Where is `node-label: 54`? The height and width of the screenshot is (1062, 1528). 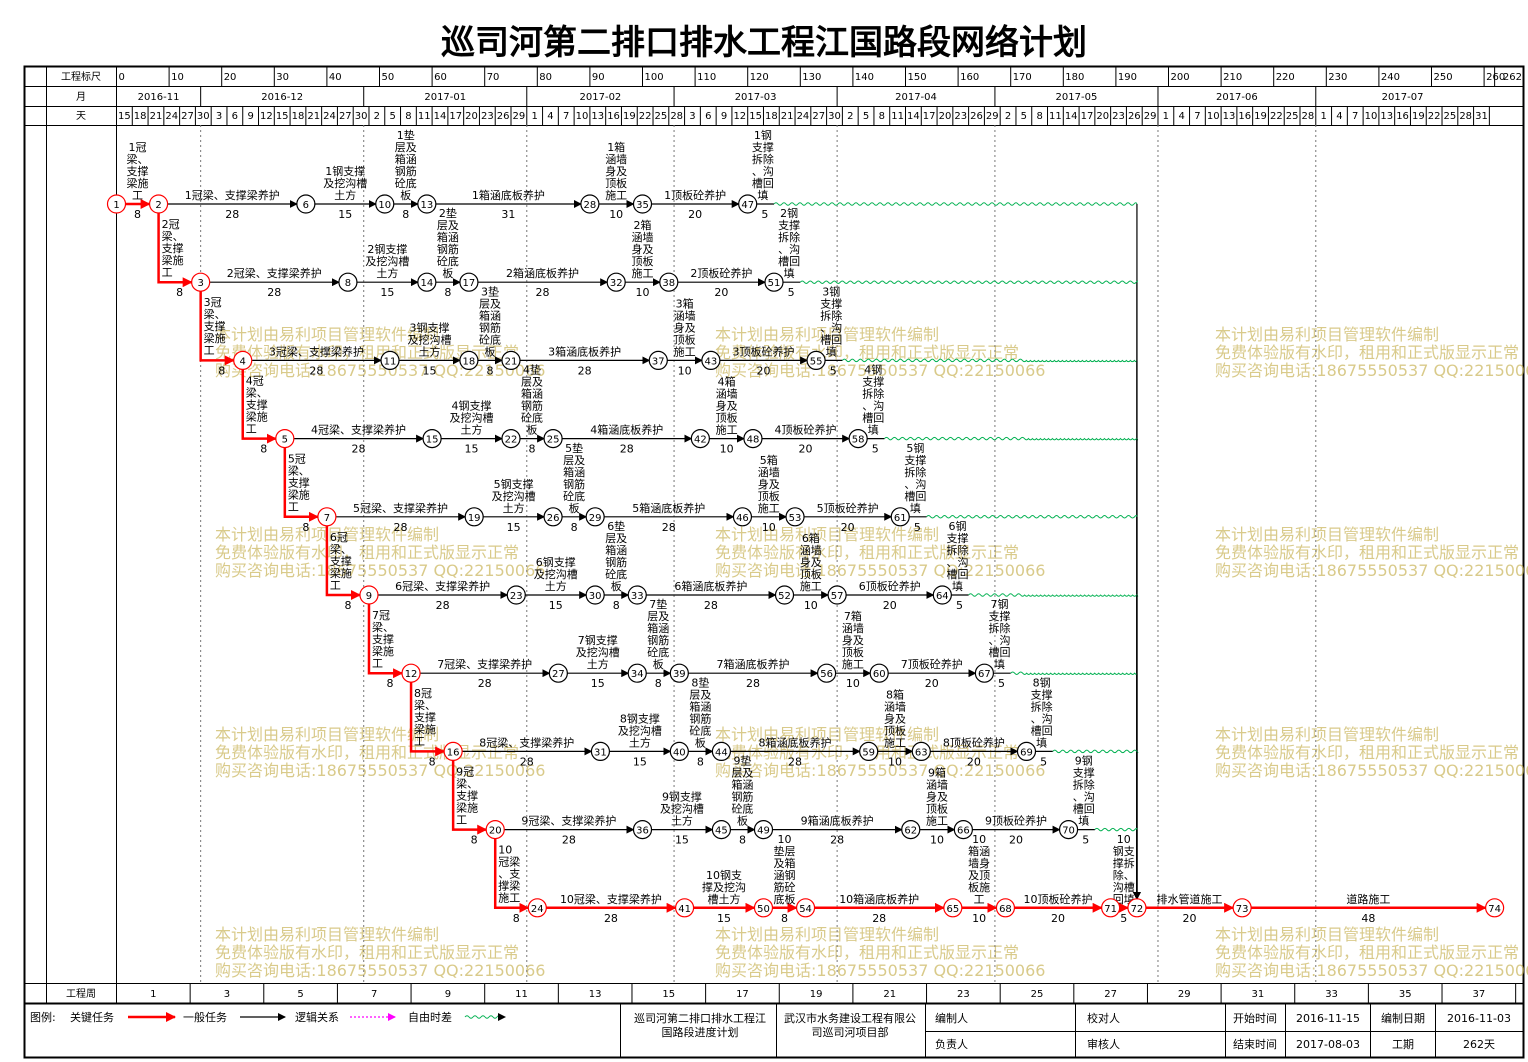 node-label: 54 is located at coordinates (805, 909).